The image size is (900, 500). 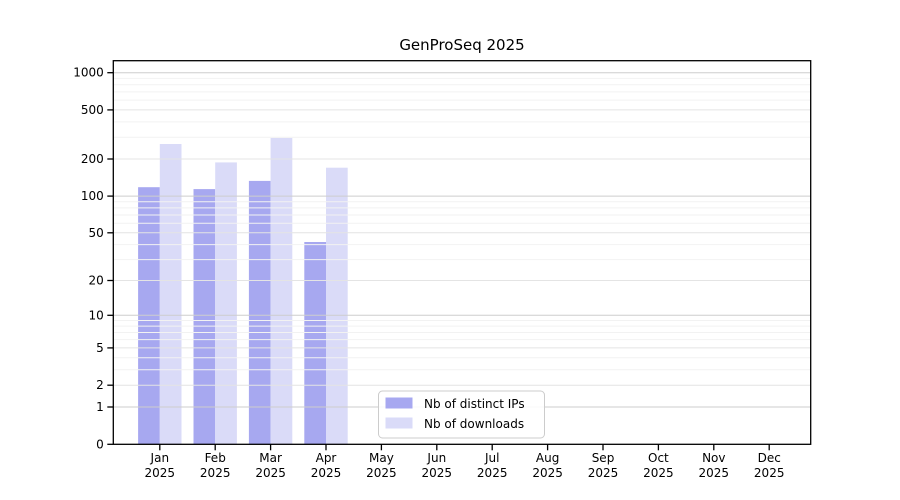 I want to click on x-tick-label-year-may: 2025, so click(x=381, y=473).